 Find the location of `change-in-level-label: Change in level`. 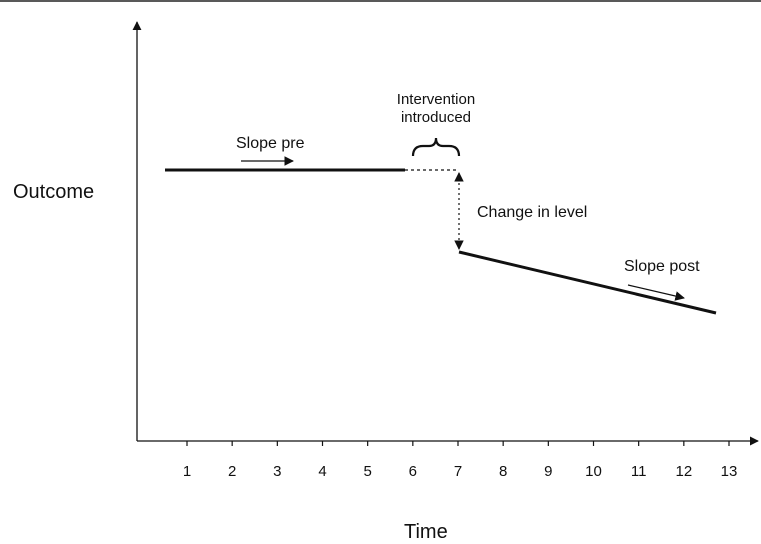

change-in-level-label: Change in level is located at coordinates (532, 212).